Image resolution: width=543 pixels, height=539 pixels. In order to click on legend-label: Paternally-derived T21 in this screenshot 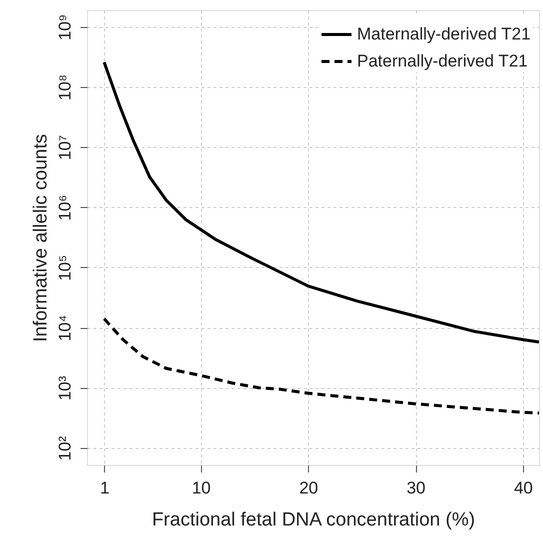, I will do `click(442, 61)`.